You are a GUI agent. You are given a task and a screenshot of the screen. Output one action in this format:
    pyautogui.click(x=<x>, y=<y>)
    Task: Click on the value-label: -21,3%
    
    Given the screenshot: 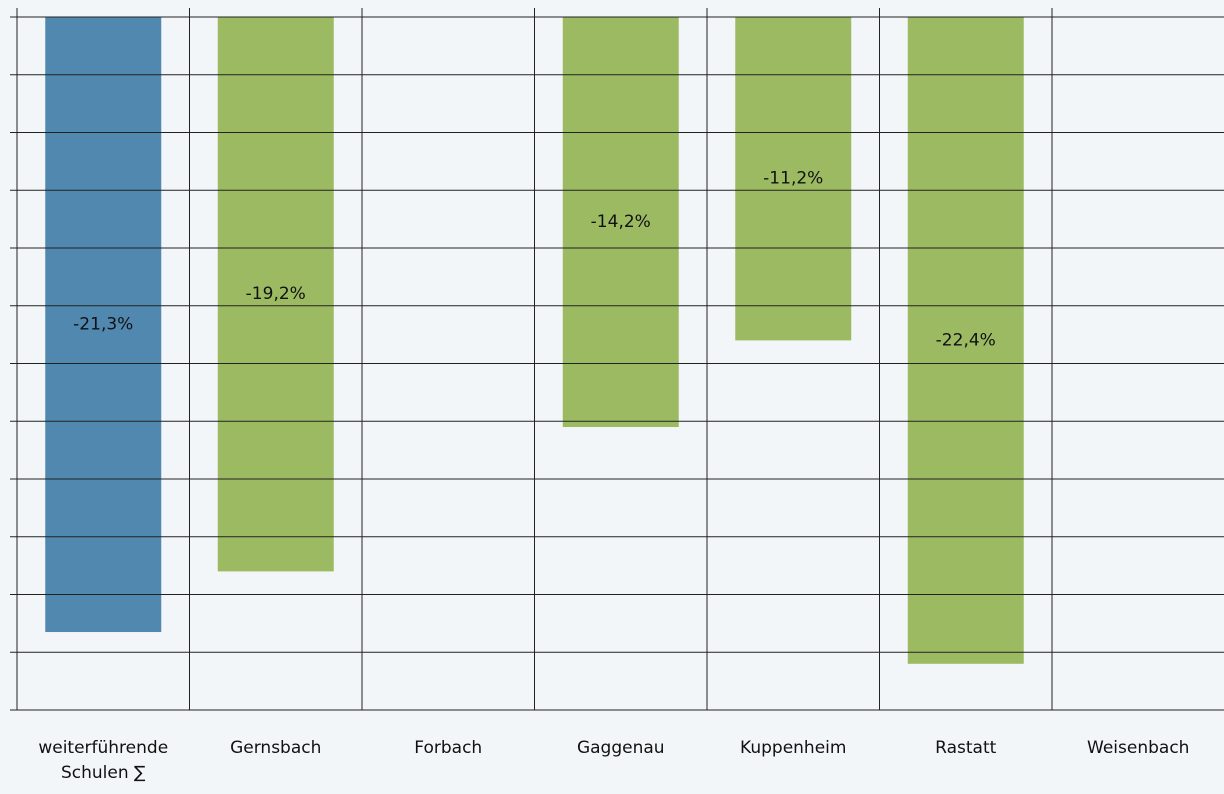 What is the action you would take?
    pyautogui.click(x=103, y=325)
    